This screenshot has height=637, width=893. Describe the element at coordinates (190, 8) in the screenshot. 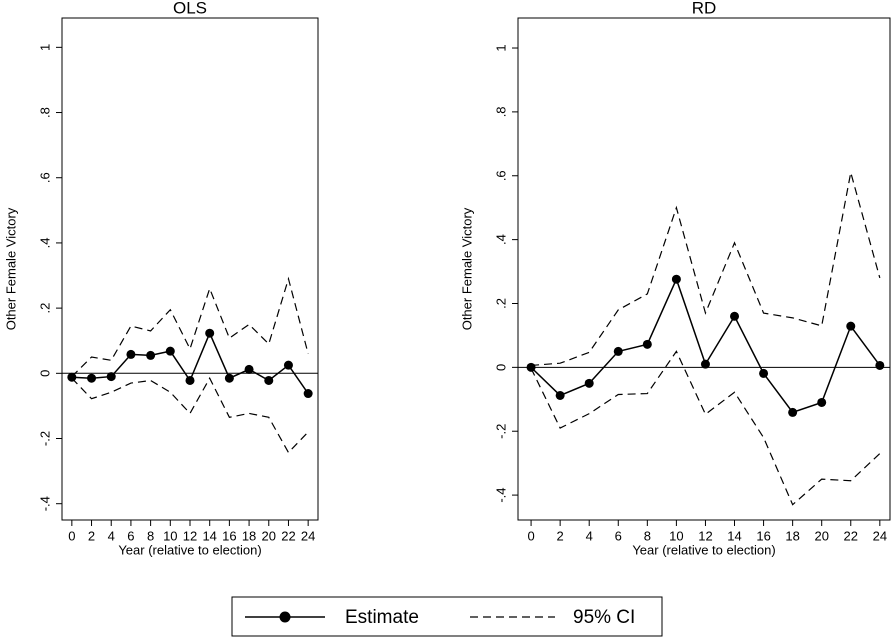

I see `panel-title: OLS` at that location.